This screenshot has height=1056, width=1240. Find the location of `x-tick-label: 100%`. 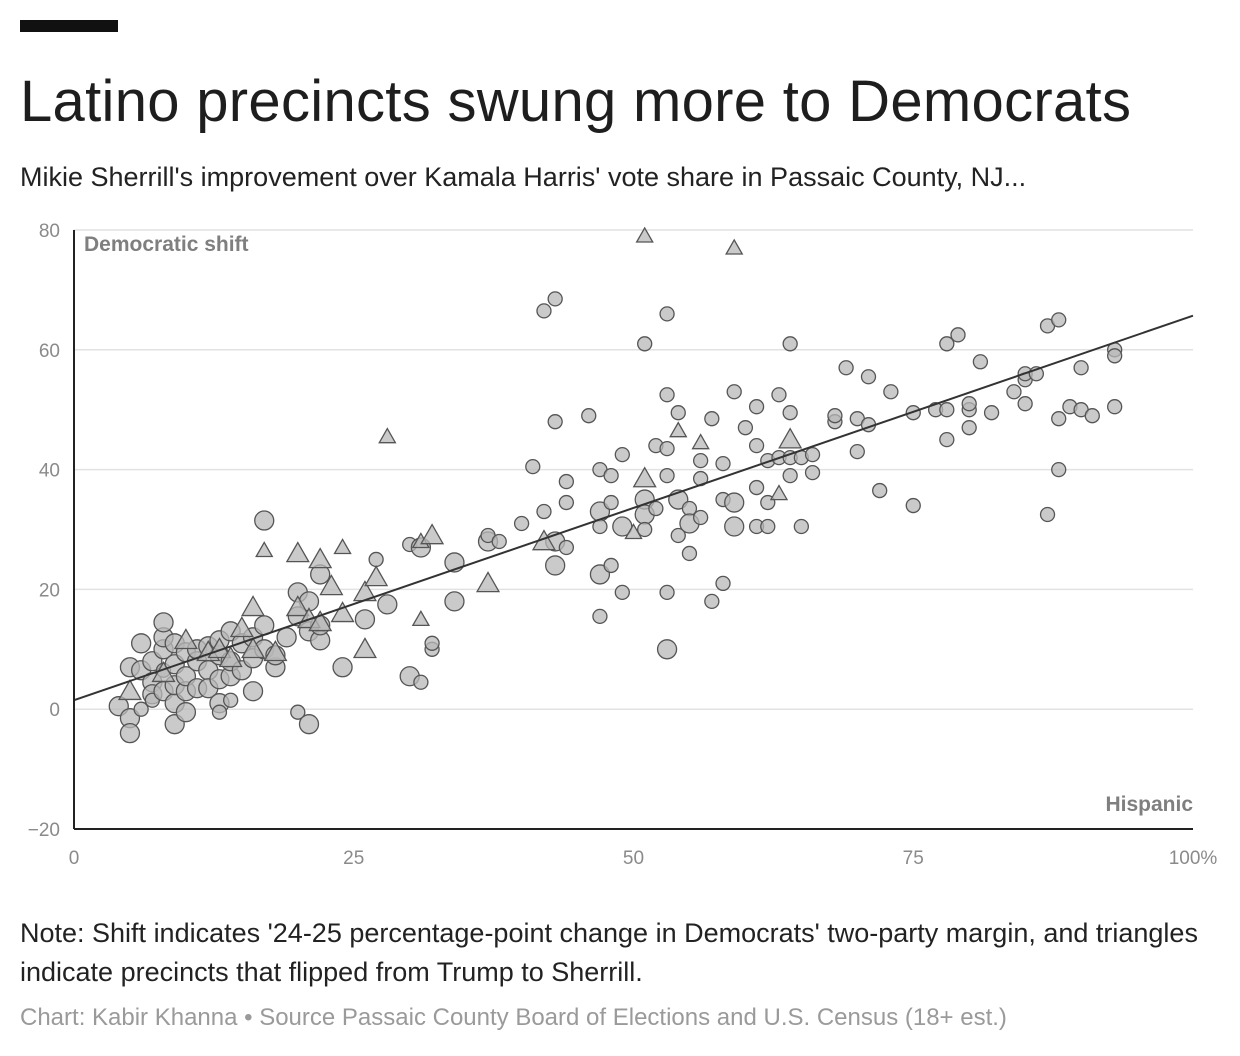

x-tick-label: 100% is located at coordinates (1193, 858).